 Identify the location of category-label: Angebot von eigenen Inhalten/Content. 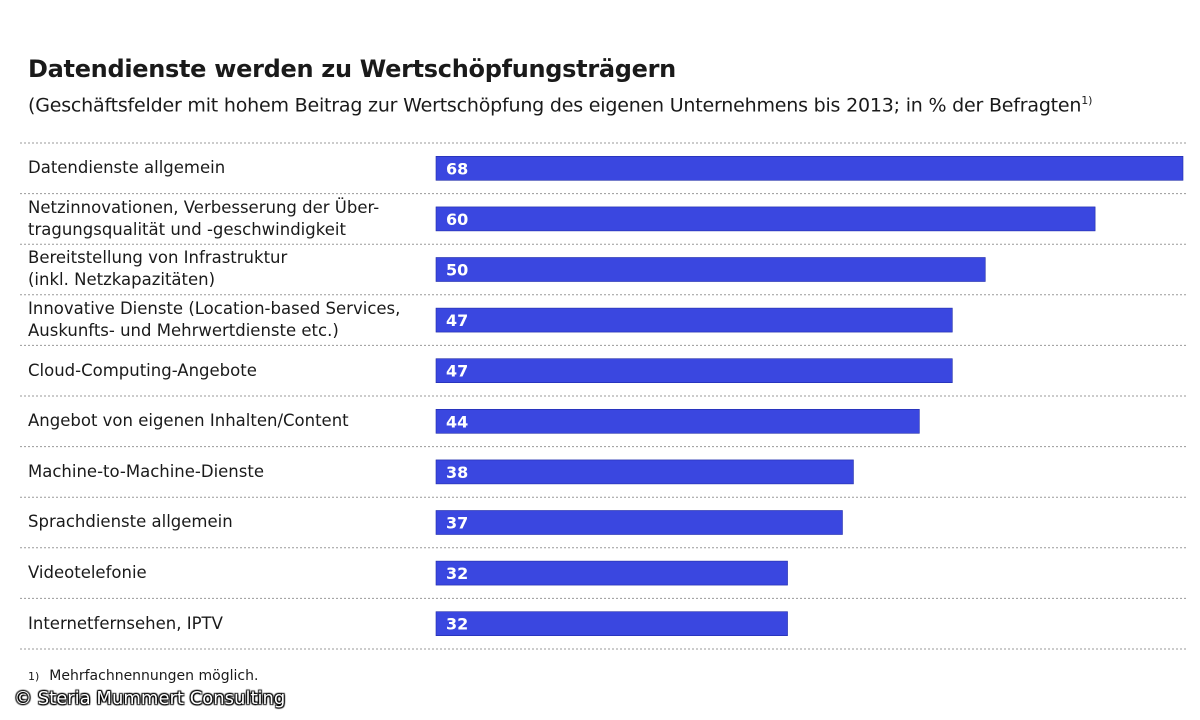
(228, 421).